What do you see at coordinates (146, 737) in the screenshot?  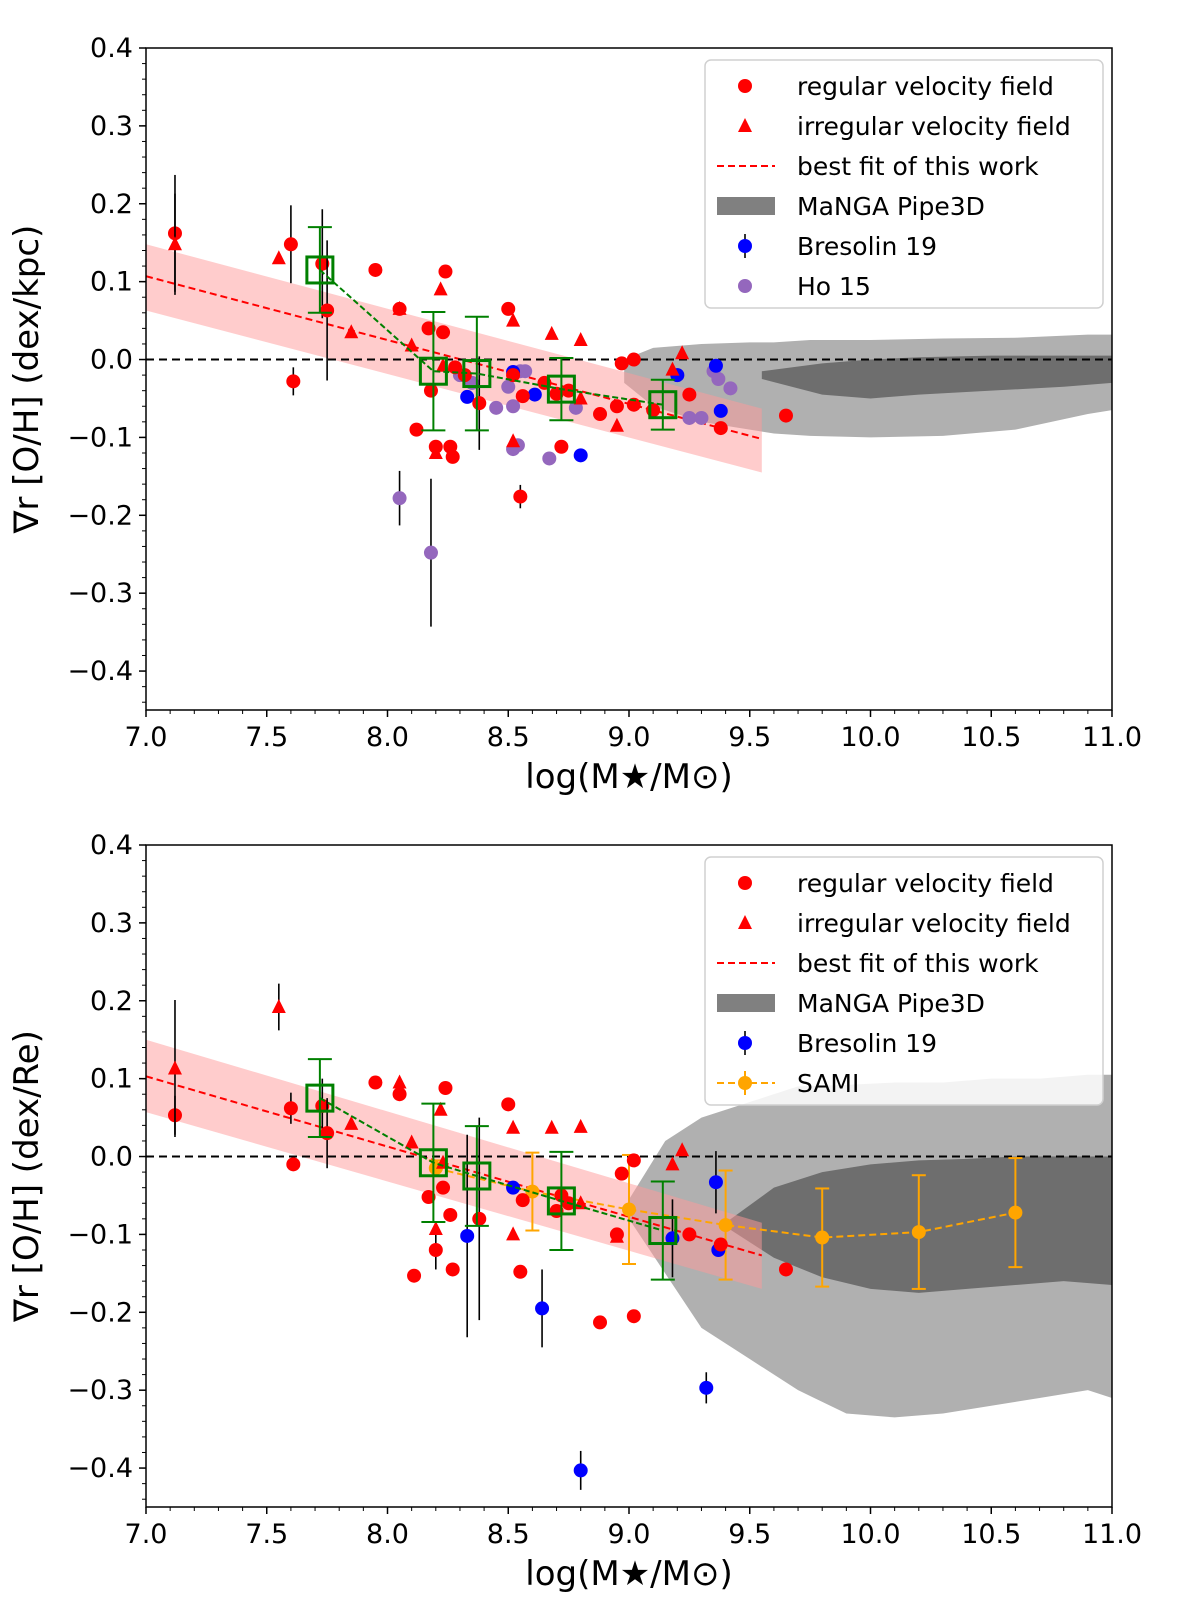 I see `top-x-tick-label: 7.0` at bounding box center [146, 737].